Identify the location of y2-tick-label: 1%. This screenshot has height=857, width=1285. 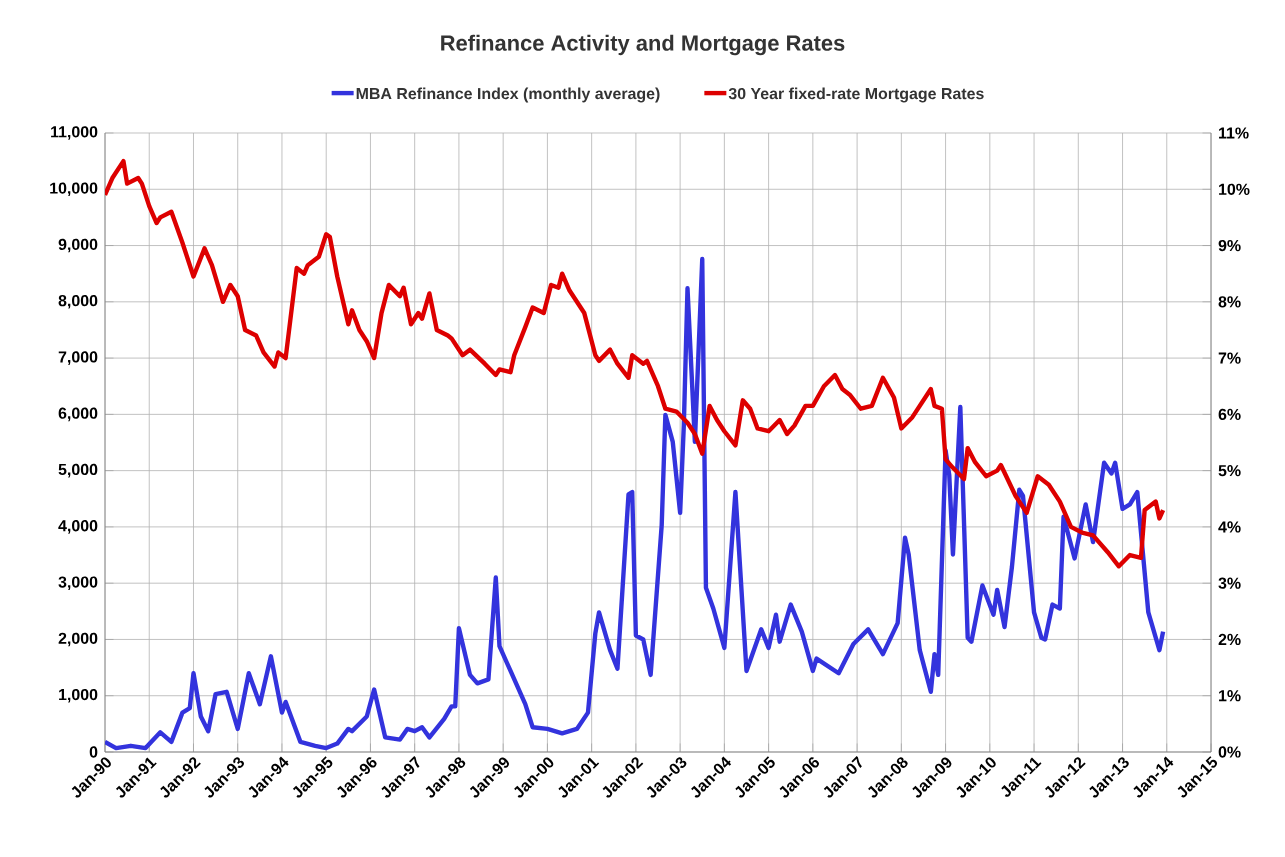
(1230, 696).